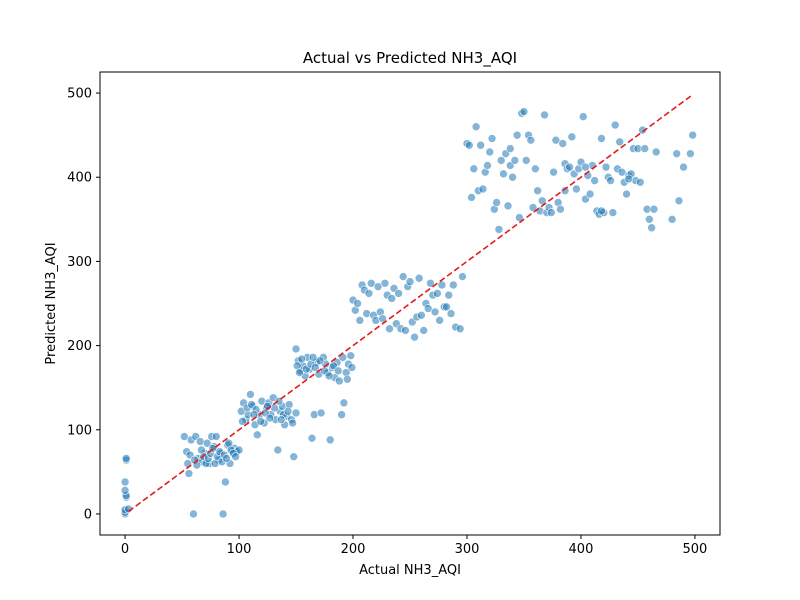 The image size is (800, 600). I want to click on y-axis-ticks: 0 100 200 300 400 500, so click(83, 304).